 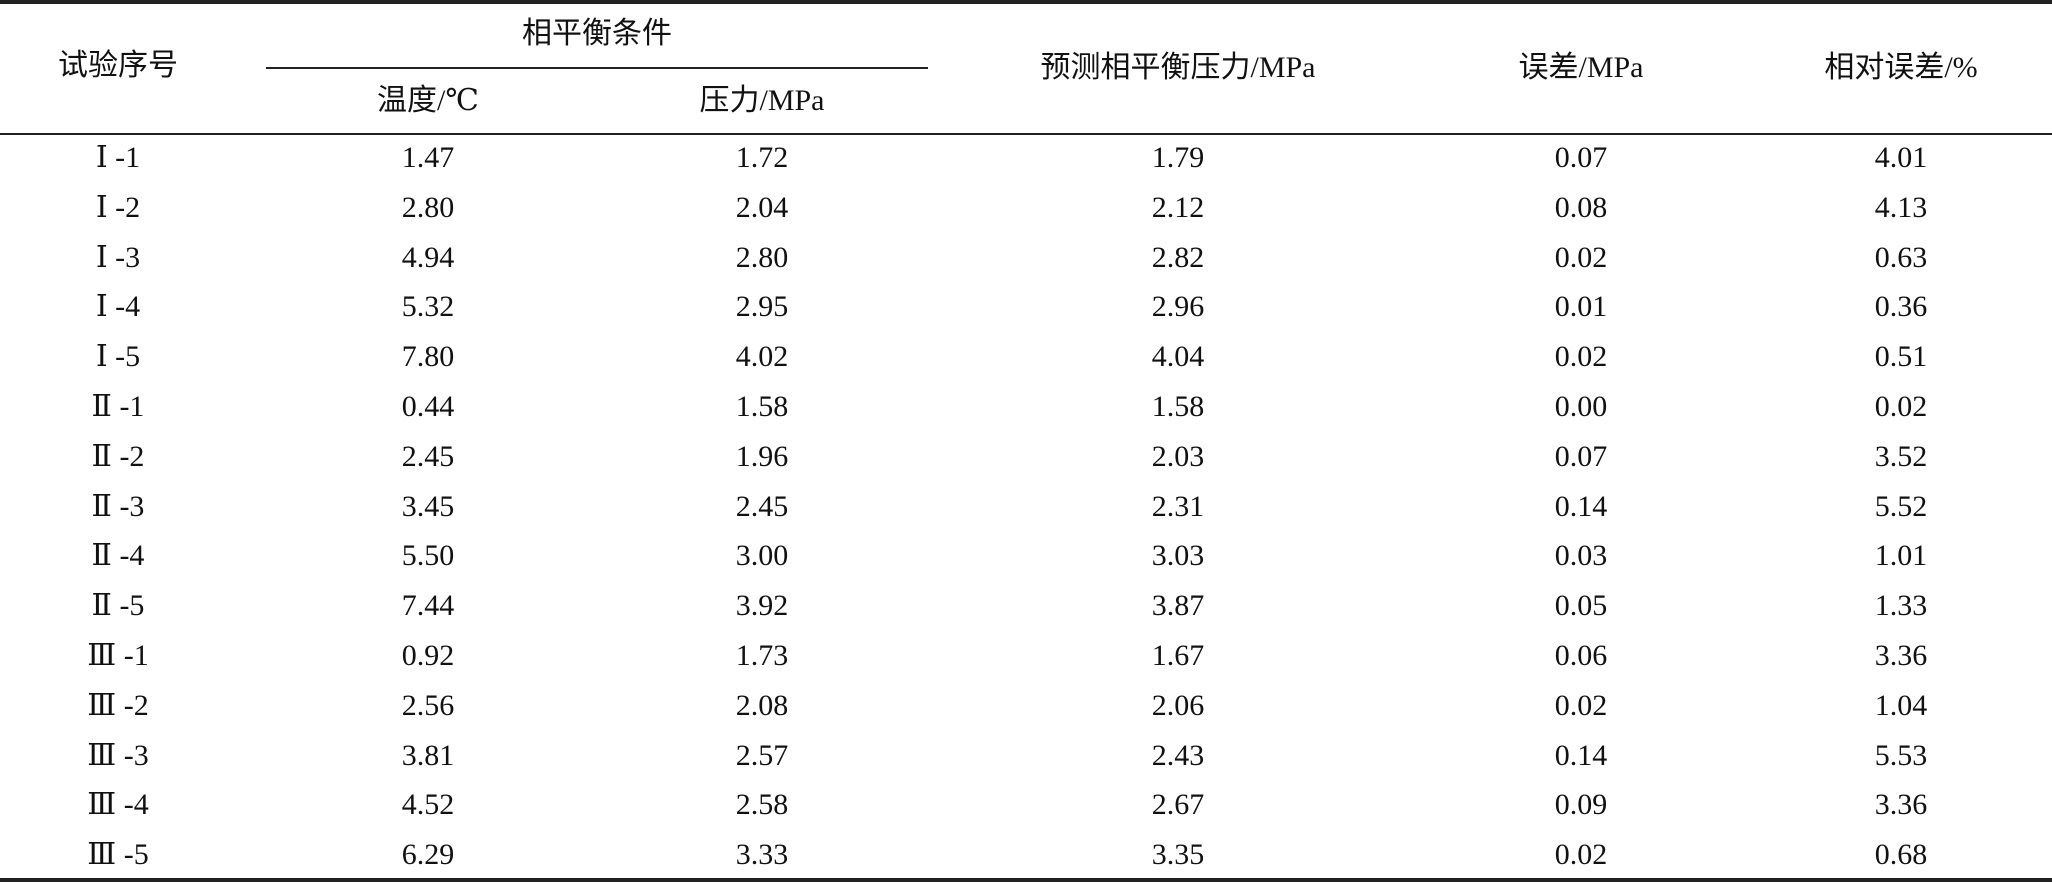 What do you see at coordinates (1178, 805) in the screenshot?
I see `cell-predicted: 2.67` at bounding box center [1178, 805].